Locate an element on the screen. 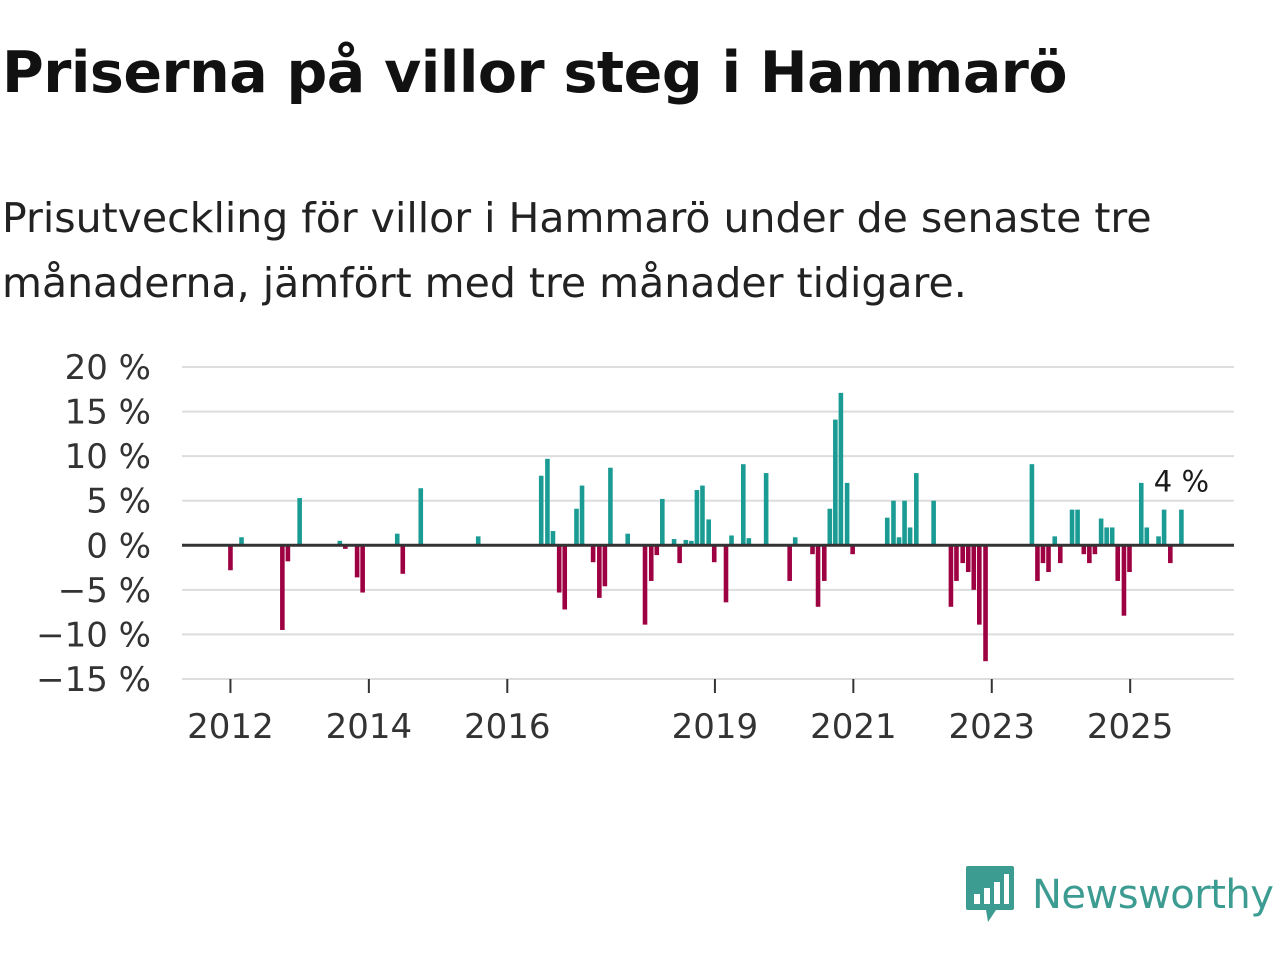 This screenshot has width=1280, height=960. annotations: 4 % is located at coordinates (1181, 482).